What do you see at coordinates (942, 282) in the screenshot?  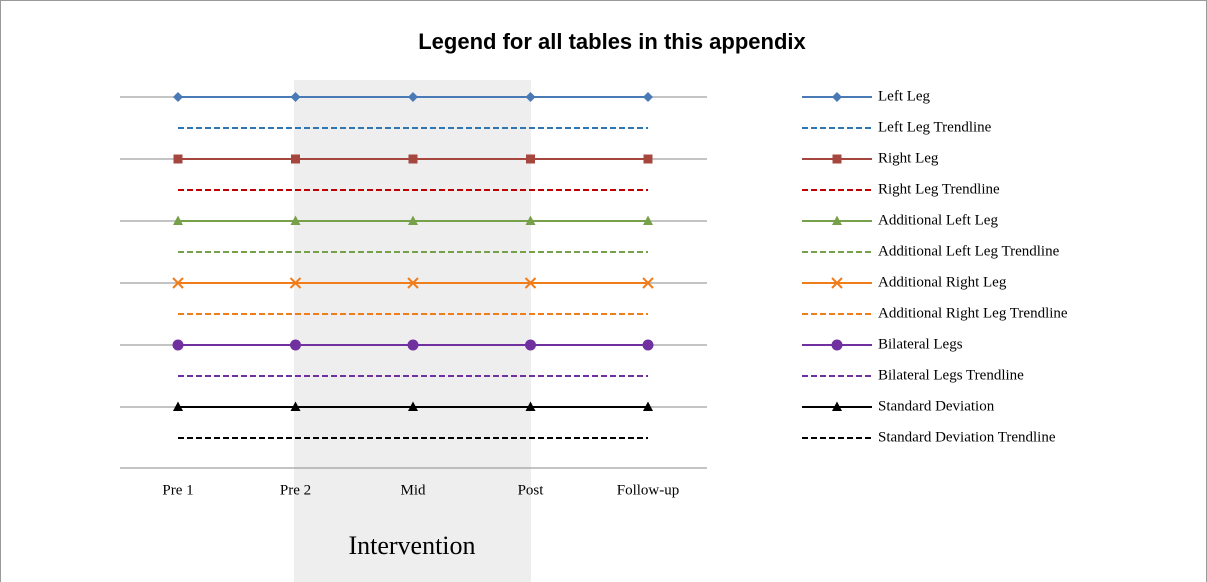 I see `legend-label: Additional Right Leg` at bounding box center [942, 282].